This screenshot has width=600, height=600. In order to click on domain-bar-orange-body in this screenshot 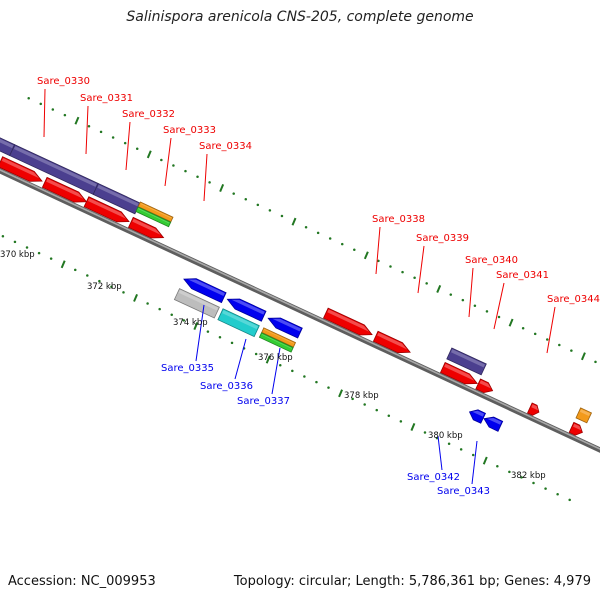, I will do `click(584, 415)`.